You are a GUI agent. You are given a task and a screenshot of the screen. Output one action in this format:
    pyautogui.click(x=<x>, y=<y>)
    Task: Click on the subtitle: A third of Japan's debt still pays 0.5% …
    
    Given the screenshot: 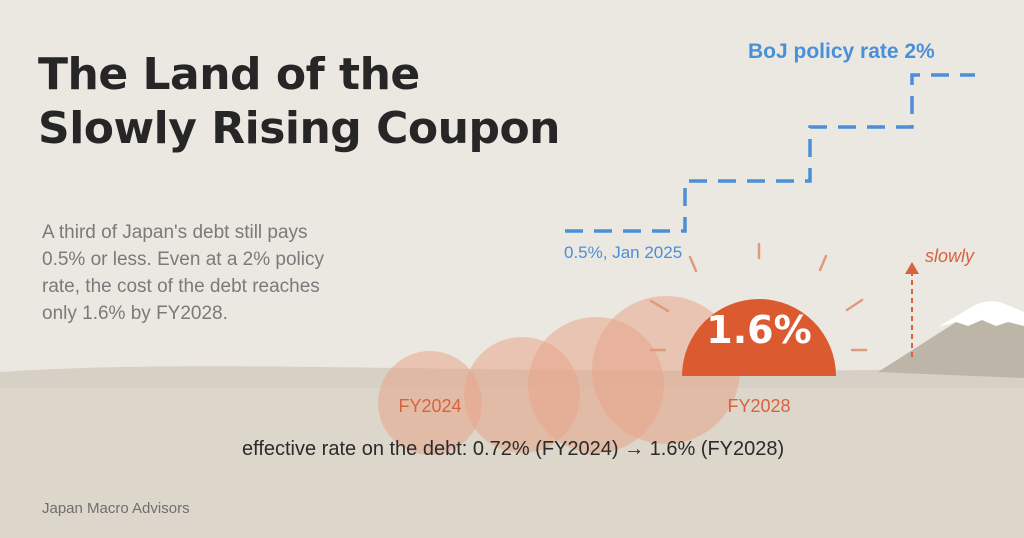 What is the action you would take?
    pyautogui.click(x=227, y=273)
    